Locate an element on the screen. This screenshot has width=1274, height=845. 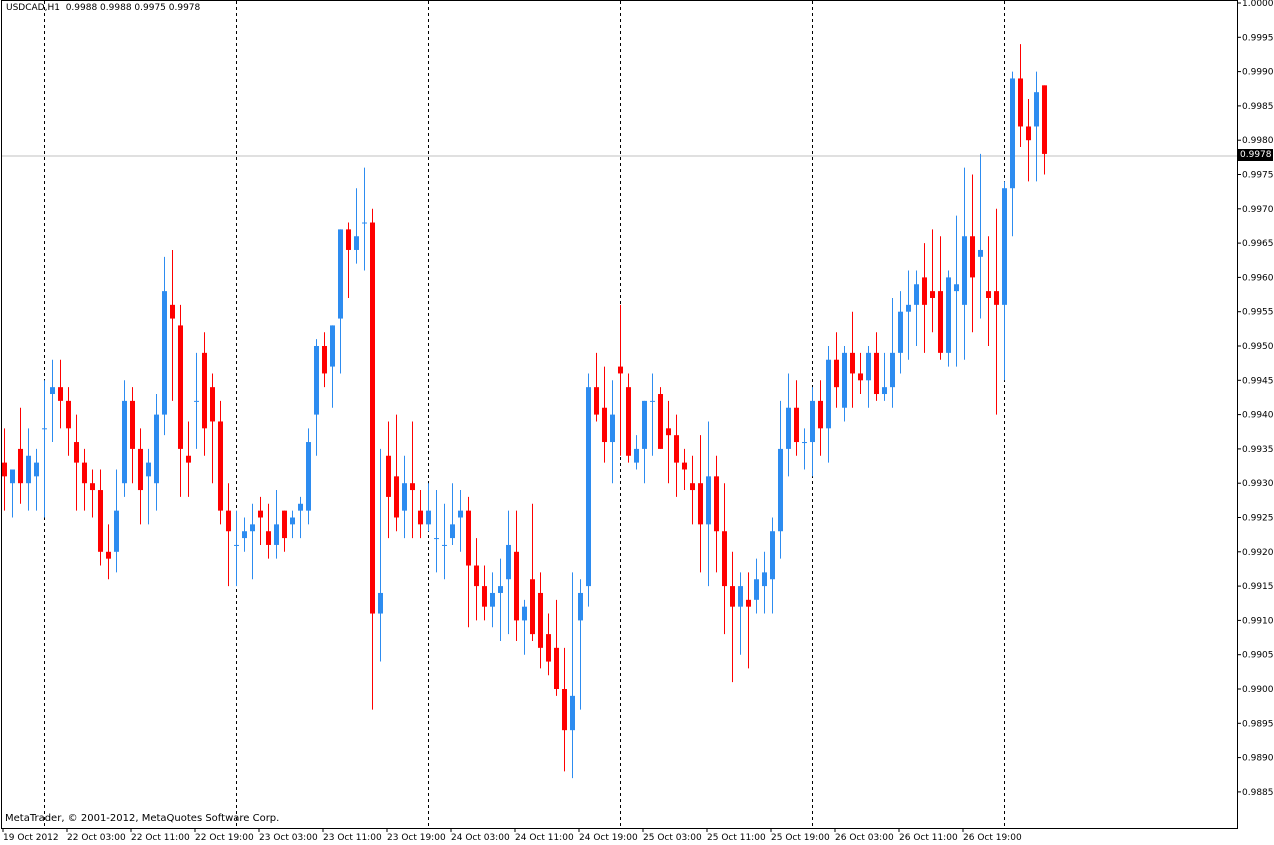
ohlc-label: 0.9988 0.9988 0.9975 0.9978 is located at coordinates (133, 8).